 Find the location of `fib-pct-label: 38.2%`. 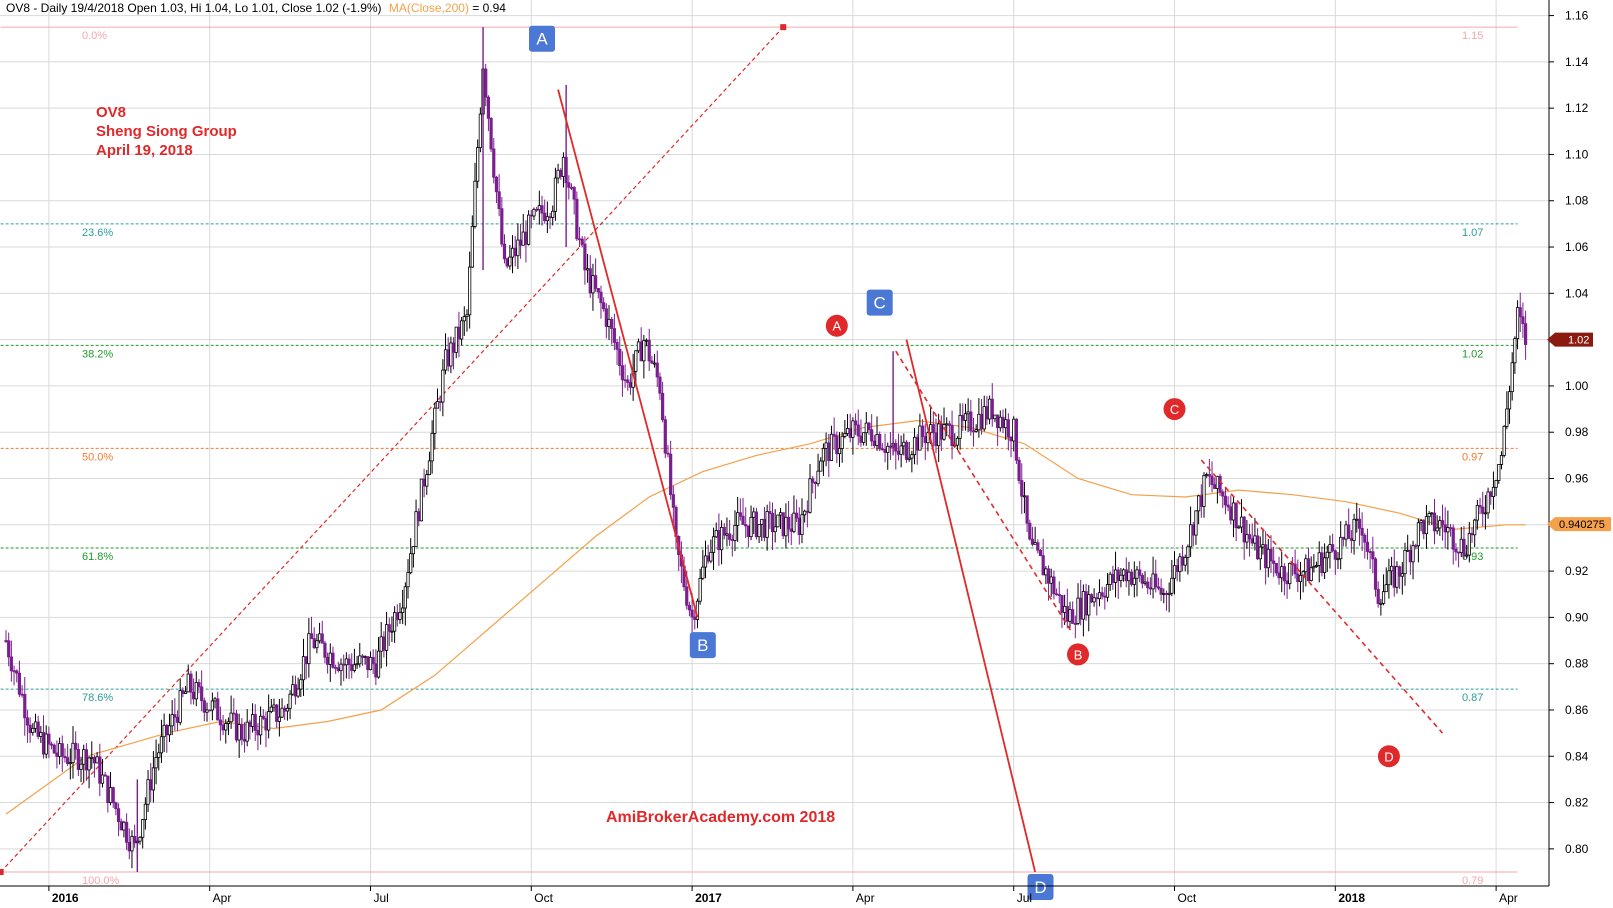

fib-pct-label: 38.2% is located at coordinates (97, 354).